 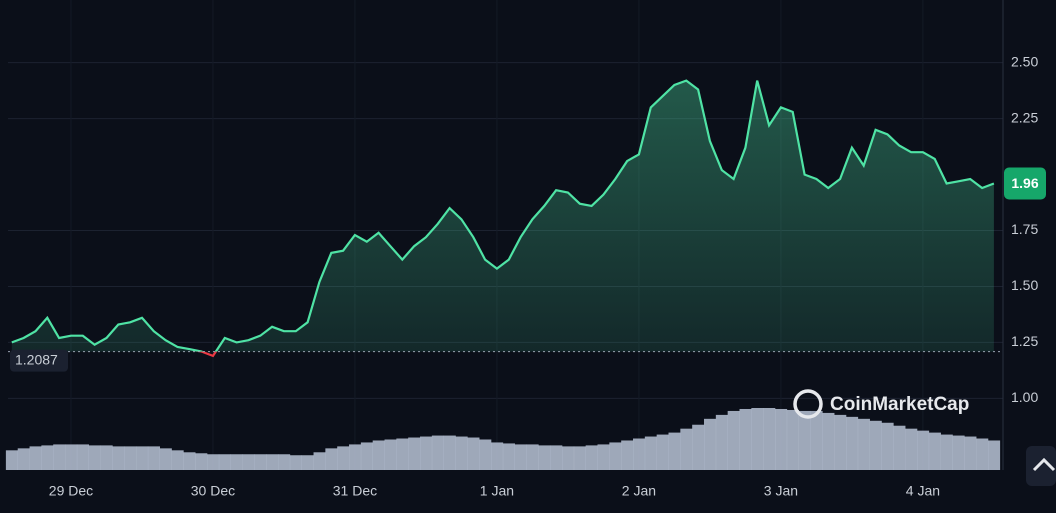 I want to click on y-tick-label: 1.00, so click(x=1024, y=397).